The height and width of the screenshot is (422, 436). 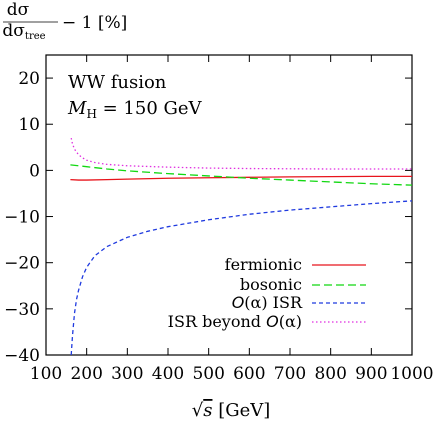 What do you see at coordinates (263, 264) in the screenshot?
I see `legend-label-fermionic: fermionic` at bounding box center [263, 264].